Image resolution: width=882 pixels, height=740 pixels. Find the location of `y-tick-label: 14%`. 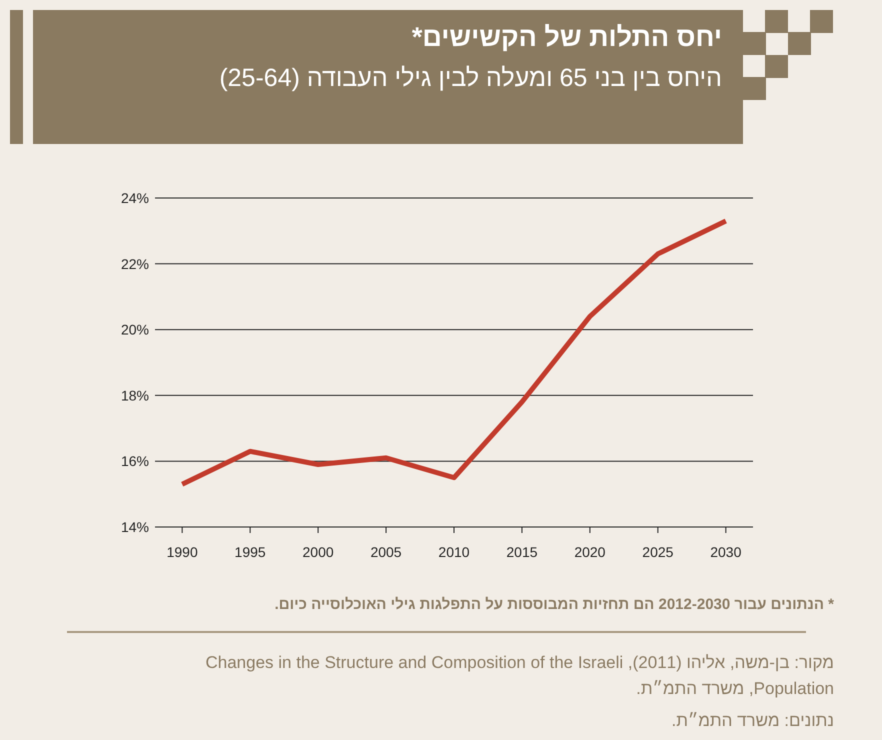

y-tick-label: 14% is located at coordinates (134, 527).